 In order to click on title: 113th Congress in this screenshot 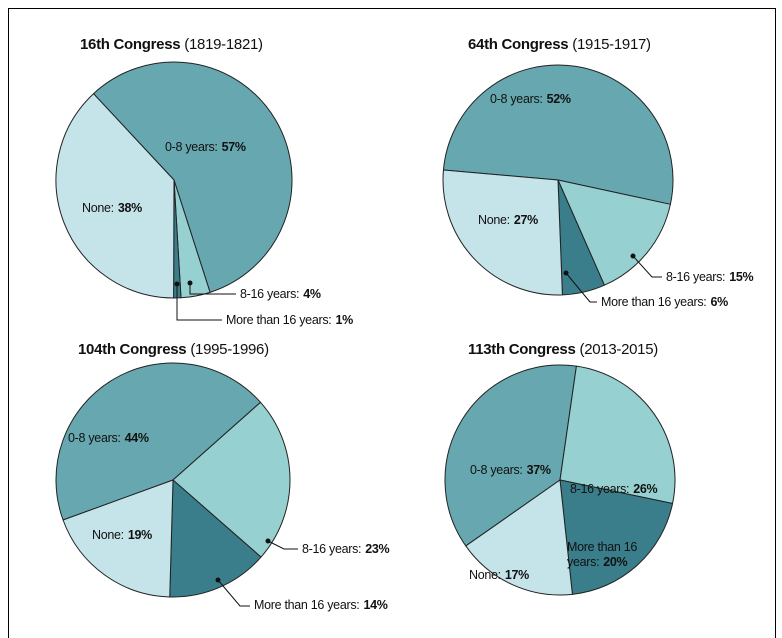, I will do `click(522, 349)`.